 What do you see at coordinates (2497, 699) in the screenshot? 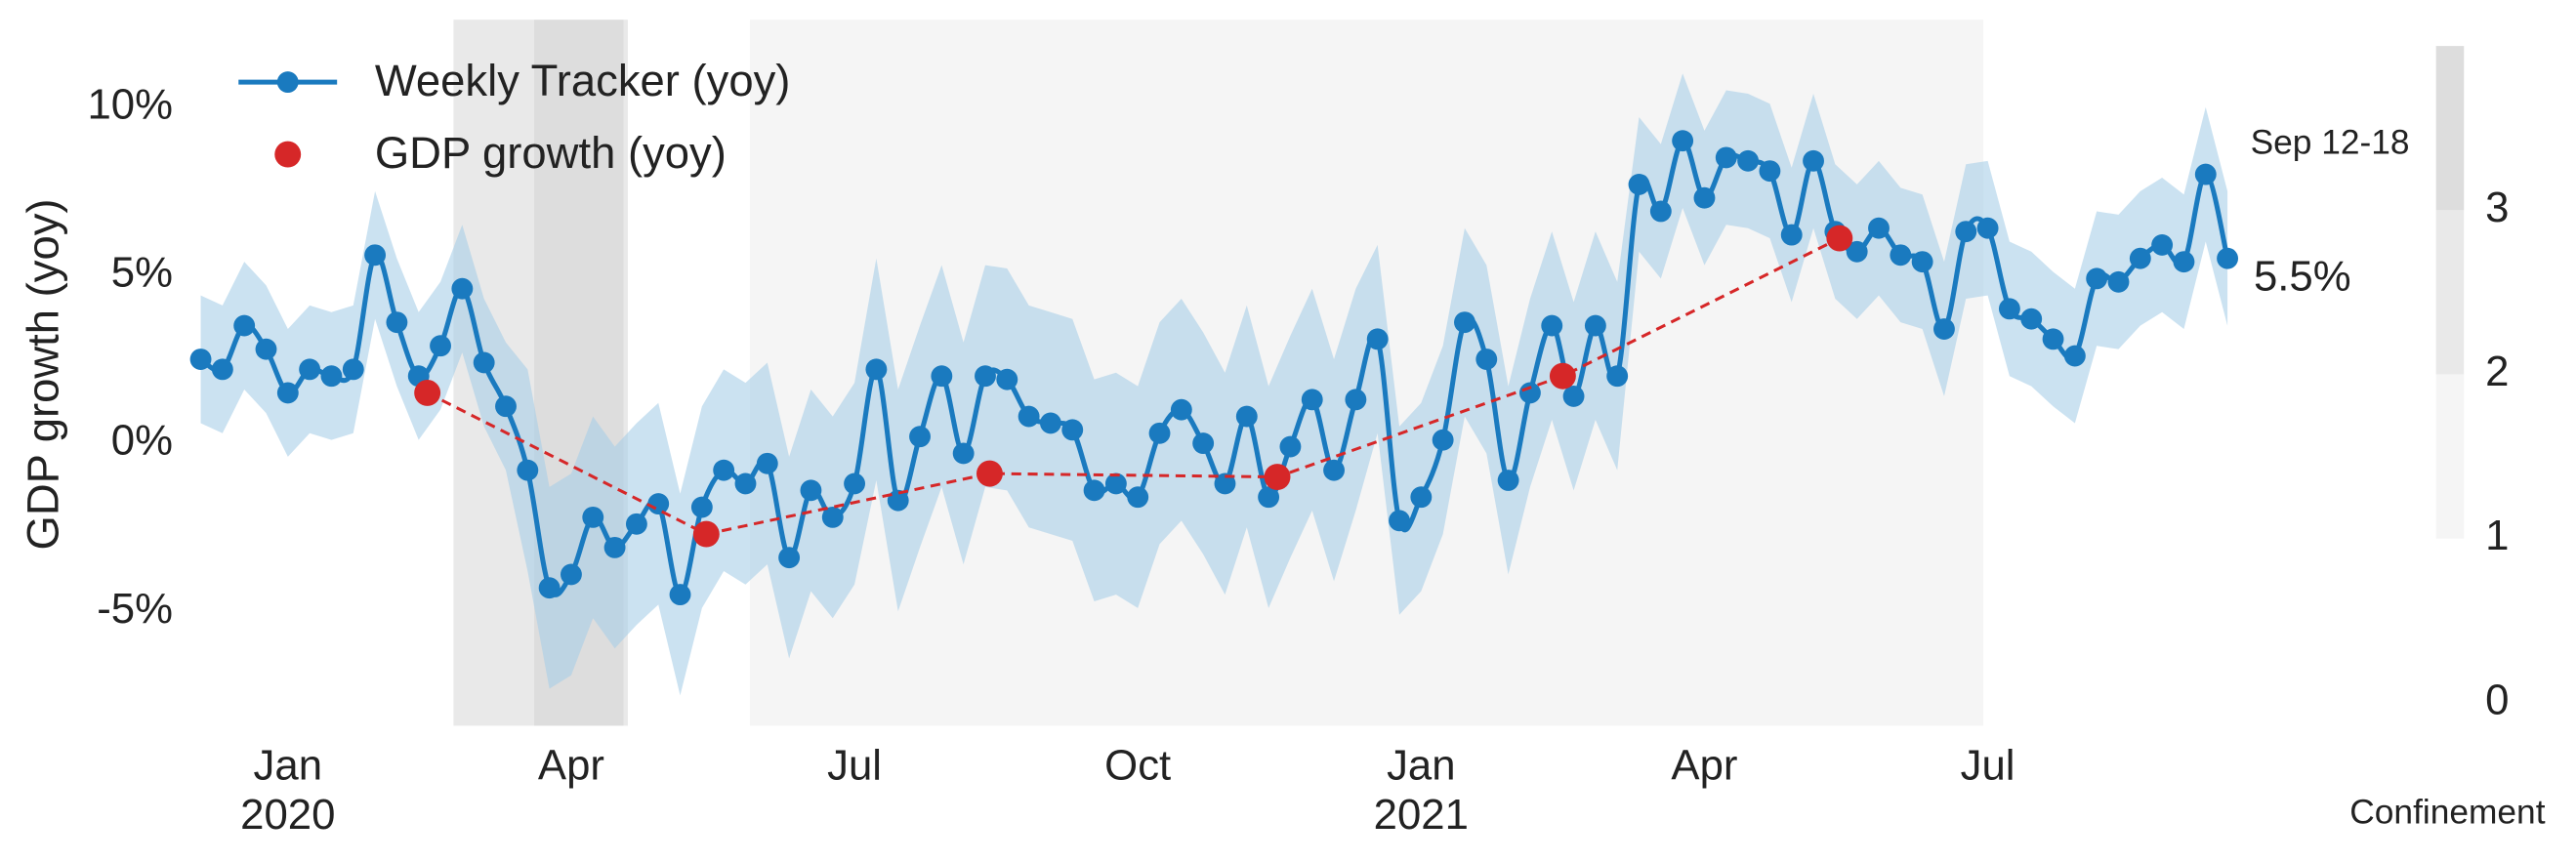
I see `colorbar-tick-label: 0` at bounding box center [2497, 699].